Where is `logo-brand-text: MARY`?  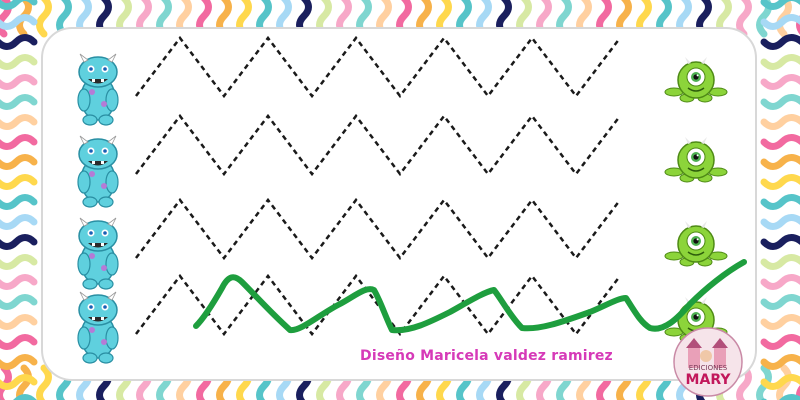 logo-brand-text: MARY is located at coordinates (709, 380).